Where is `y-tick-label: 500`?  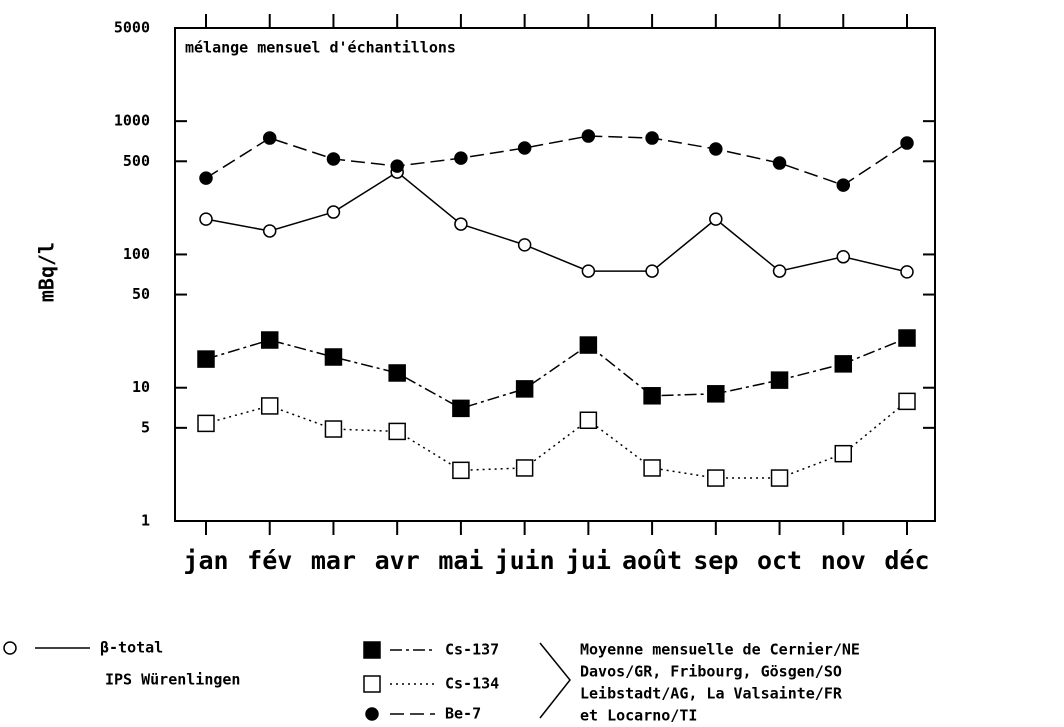 y-tick-label: 500 is located at coordinates (136, 161).